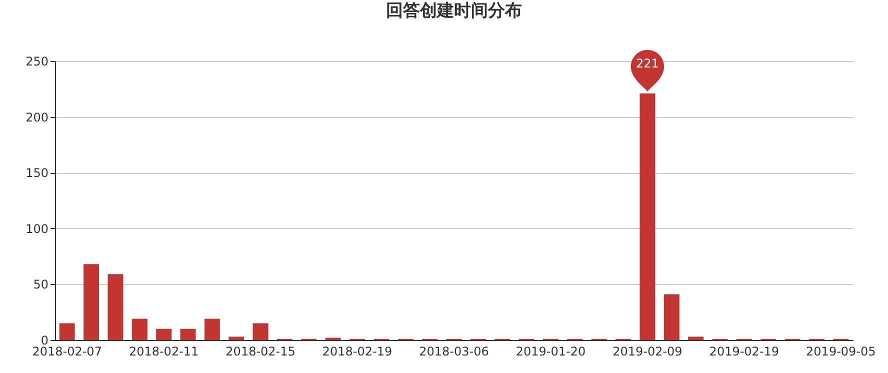 This screenshot has width=888, height=373. What do you see at coordinates (357, 351) in the screenshot?
I see `x-tick-label: 2018-02-19` at bounding box center [357, 351].